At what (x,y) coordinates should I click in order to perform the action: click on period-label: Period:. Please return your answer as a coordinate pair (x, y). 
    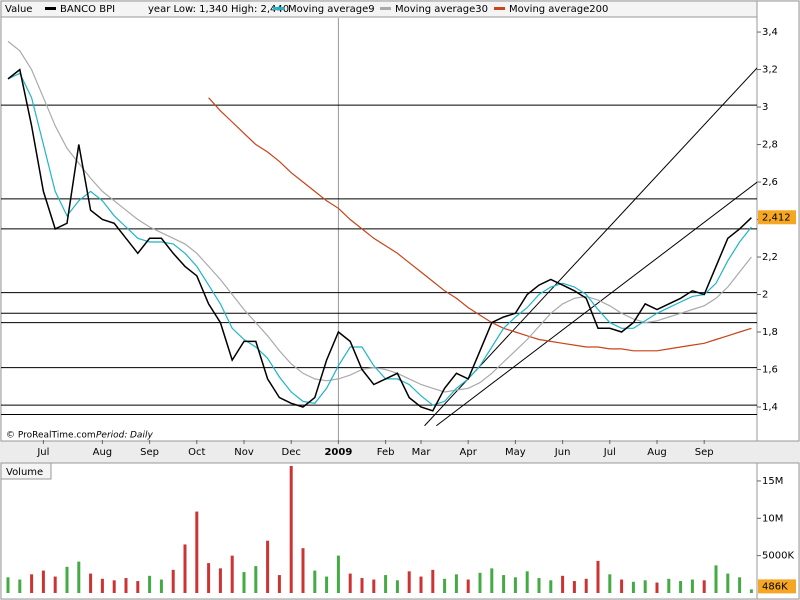
    Looking at the image, I should click on (111, 436).